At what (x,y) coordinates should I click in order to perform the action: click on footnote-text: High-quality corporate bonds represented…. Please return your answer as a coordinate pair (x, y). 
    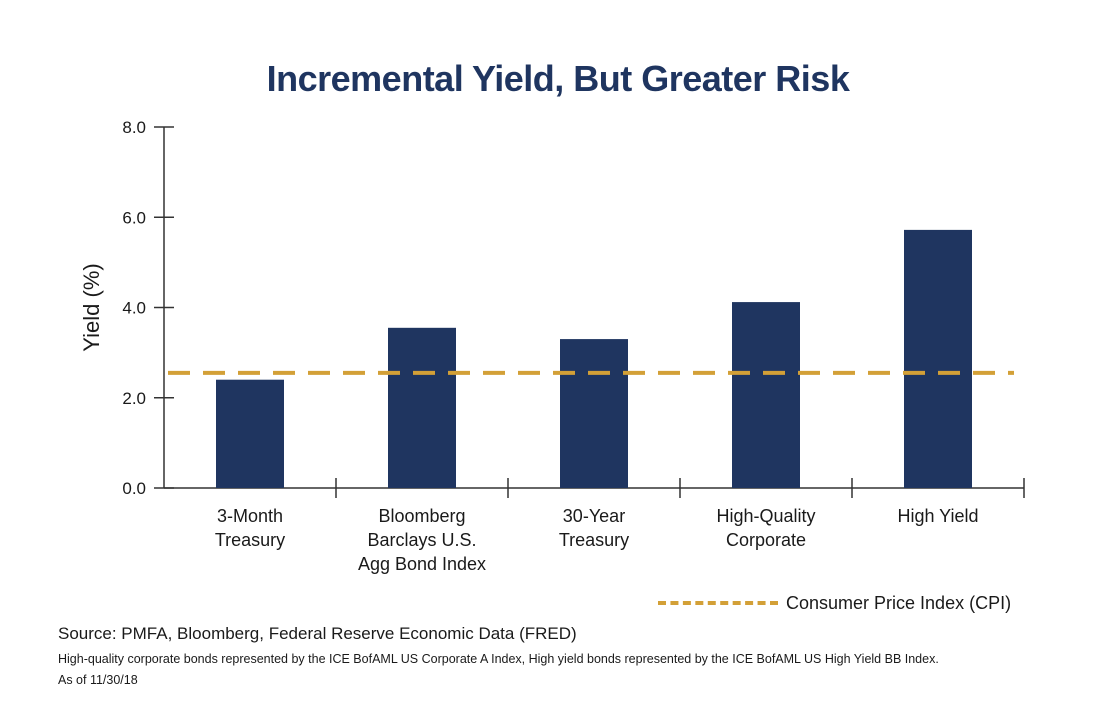
    Looking at the image, I should click on (498, 659).